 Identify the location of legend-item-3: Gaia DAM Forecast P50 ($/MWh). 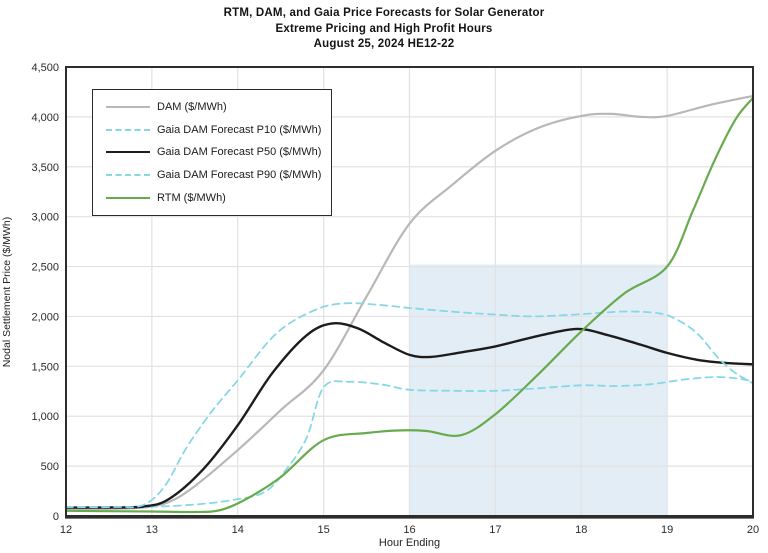
(214, 152).